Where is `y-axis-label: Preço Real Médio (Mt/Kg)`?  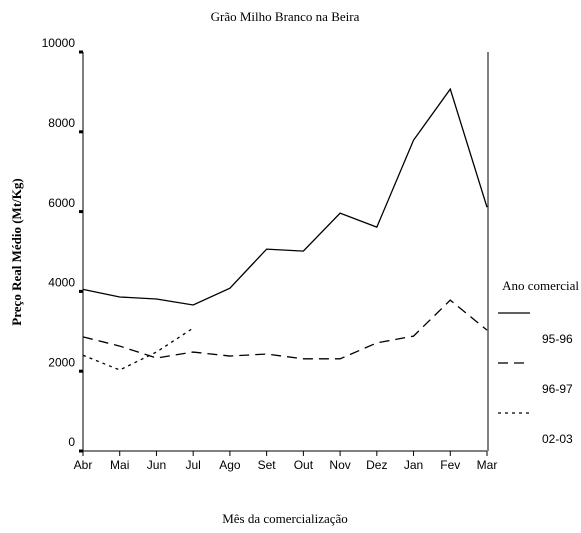 y-axis-label: Preço Real Médio (Mt/Kg) is located at coordinates (16, 251).